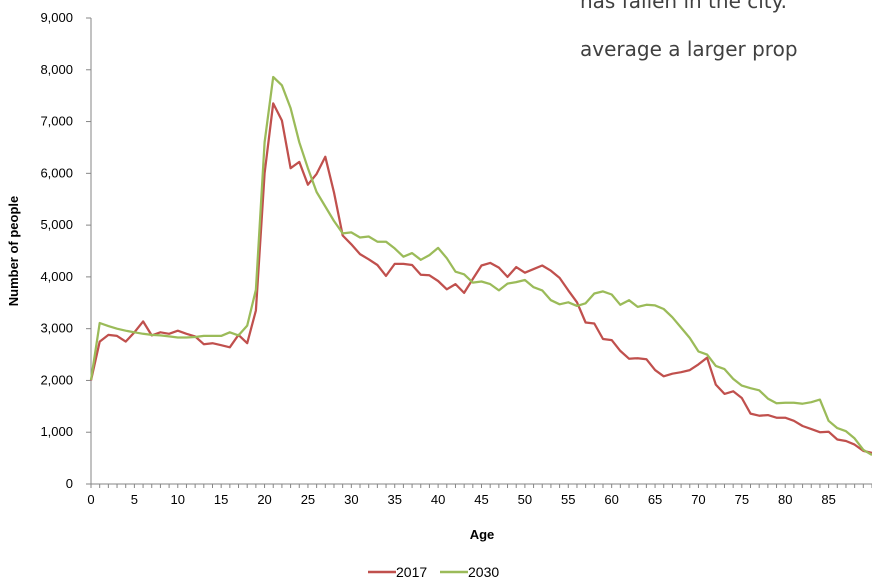 The image size is (872, 582). Describe the element at coordinates (56, 328) in the screenshot. I see `y-tick-label: 3,000` at that location.